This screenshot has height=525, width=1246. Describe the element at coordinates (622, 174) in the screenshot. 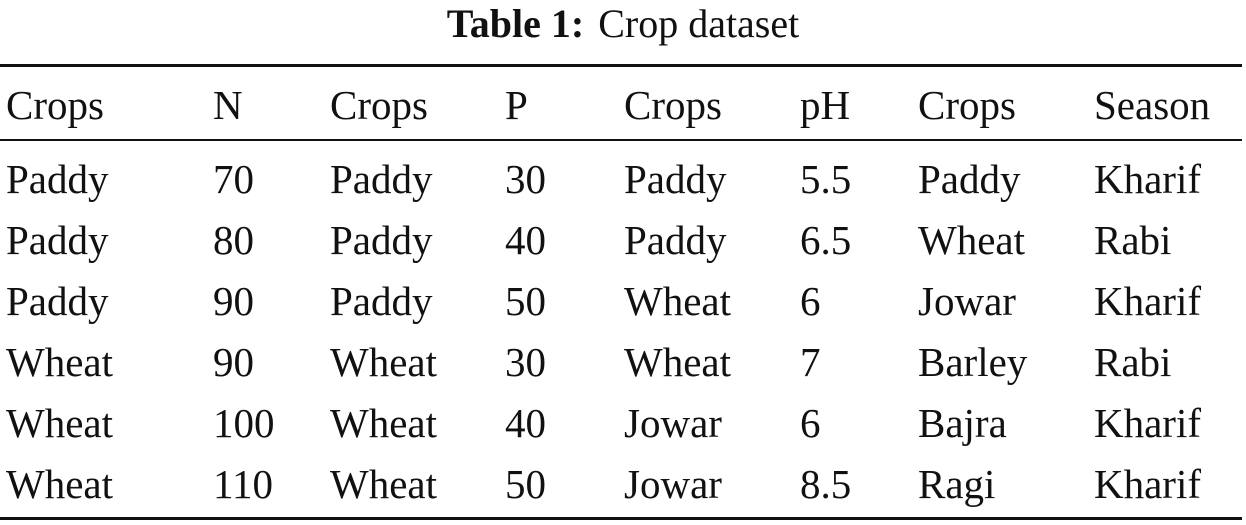

I see `table-row: Paddy 70 Paddy 30 Paddy 5.5 Paddy Kharif` at that location.